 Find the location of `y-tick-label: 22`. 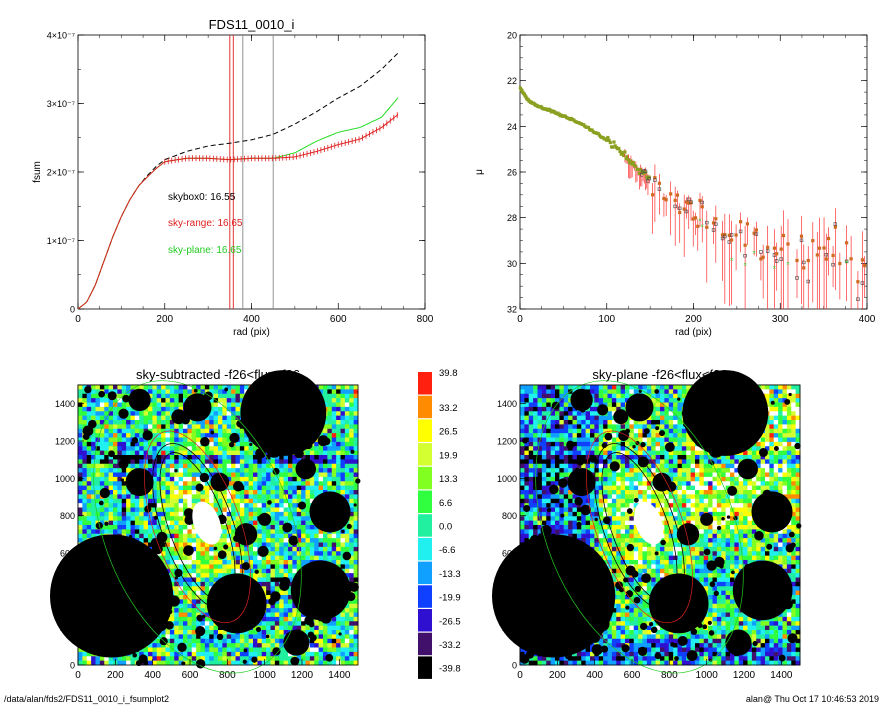

y-tick-label: 22 is located at coordinates (512, 81).